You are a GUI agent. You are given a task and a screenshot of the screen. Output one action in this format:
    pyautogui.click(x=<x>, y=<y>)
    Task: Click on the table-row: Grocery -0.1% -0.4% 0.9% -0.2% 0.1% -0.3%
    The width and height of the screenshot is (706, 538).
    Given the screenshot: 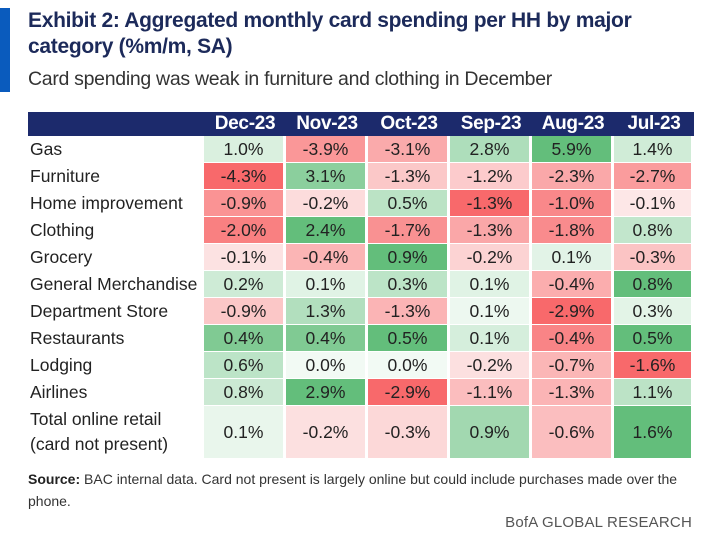 What is the action you would take?
    pyautogui.click(x=361, y=257)
    